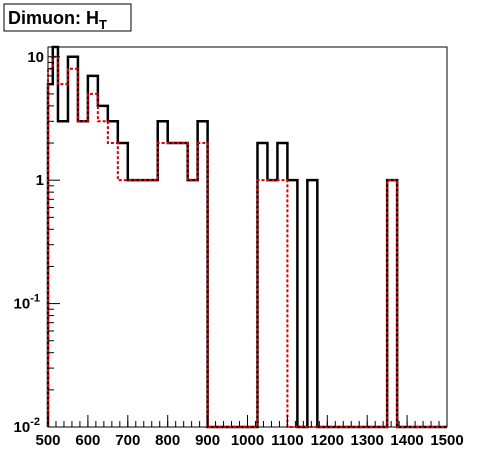 This screenshot has height=472, width=496. Describe the element at coordinates (367, 440) in the screenshot. I see `x-tick-label: 1300` at that location.